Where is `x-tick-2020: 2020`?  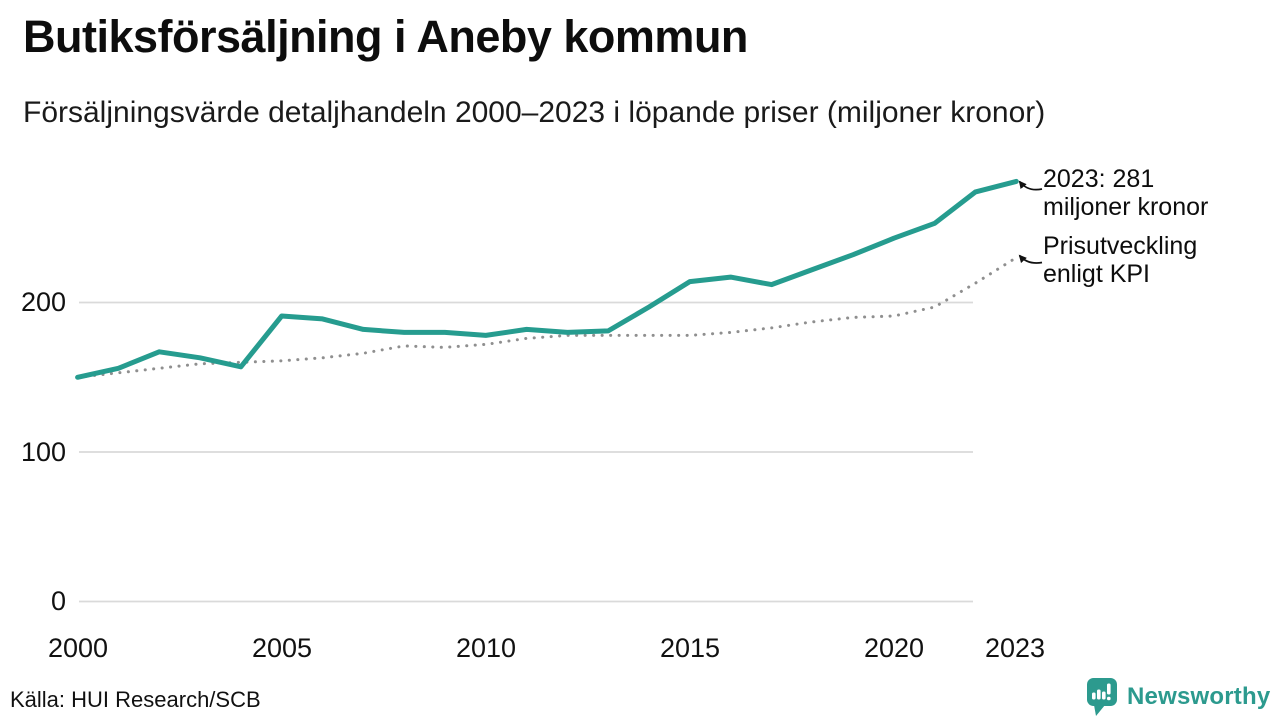 x-tick-2020: 2020 is located at coordinates (894, 648).